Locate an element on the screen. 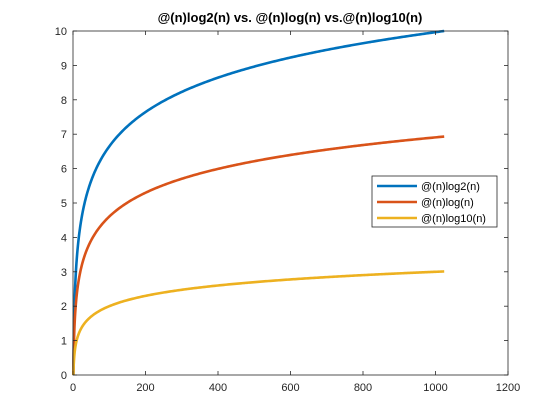 This screenshot has width=560, height=420. y-tick-label: 8 is located at coordinates (64, 101).